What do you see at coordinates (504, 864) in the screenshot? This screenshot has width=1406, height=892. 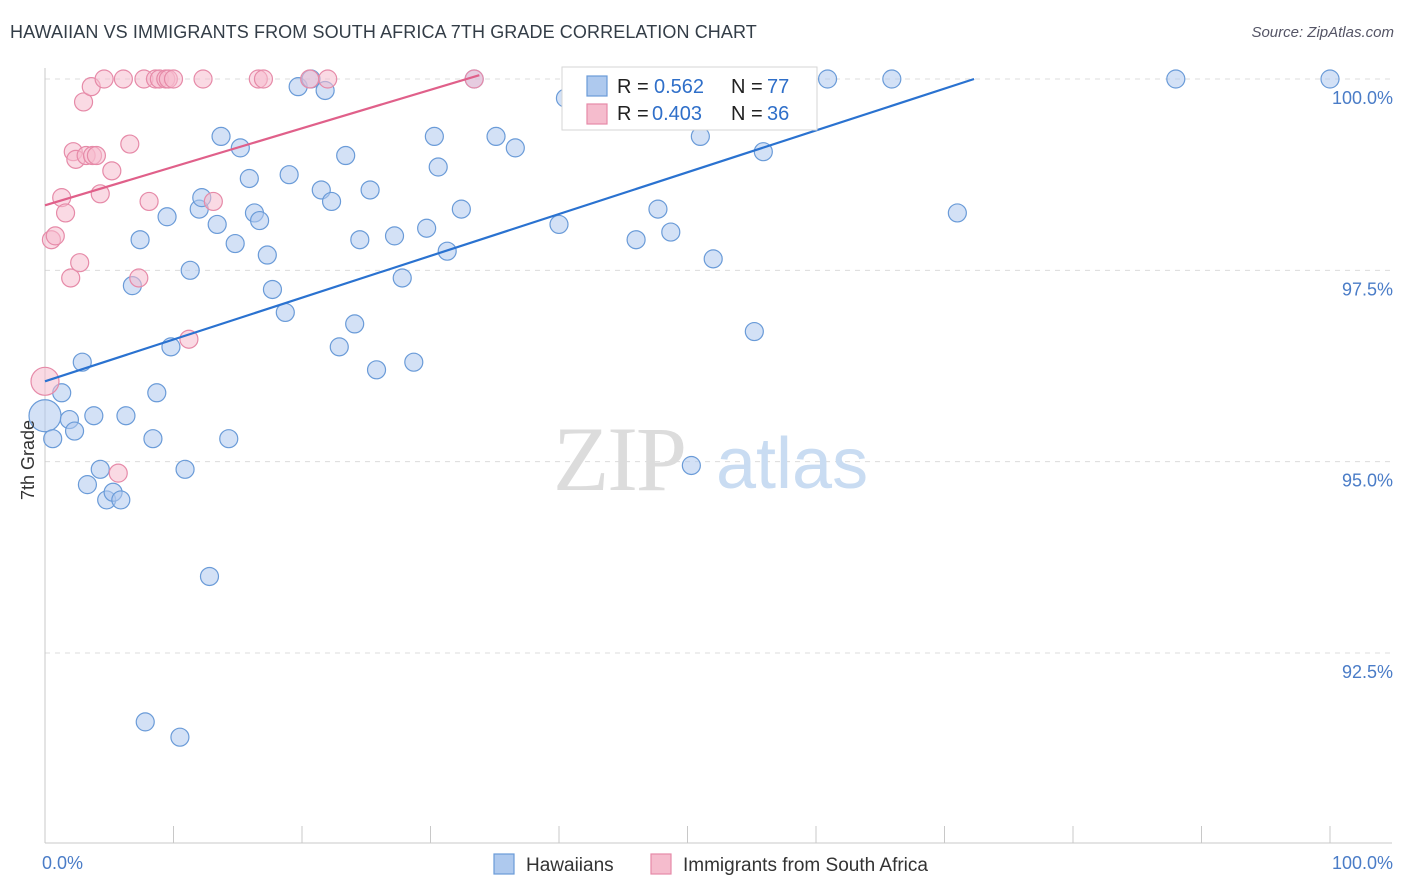 I see `bottom-legend-swatch-blue` at bounding box center [504, 864].